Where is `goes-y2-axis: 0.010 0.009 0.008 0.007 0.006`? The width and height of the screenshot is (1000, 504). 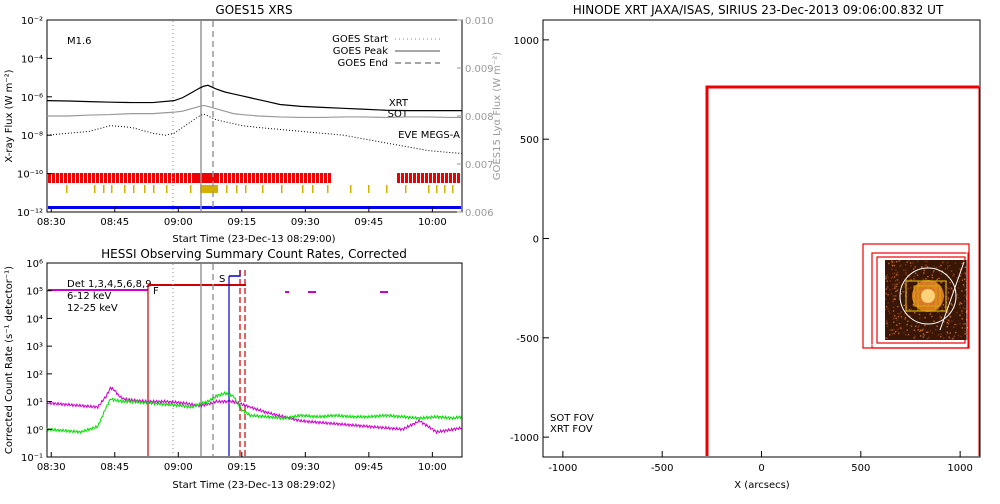
goes-y2-axis: 0.010 0.009 0.008 0.007 0.006 is located at coordinates (475, 117).